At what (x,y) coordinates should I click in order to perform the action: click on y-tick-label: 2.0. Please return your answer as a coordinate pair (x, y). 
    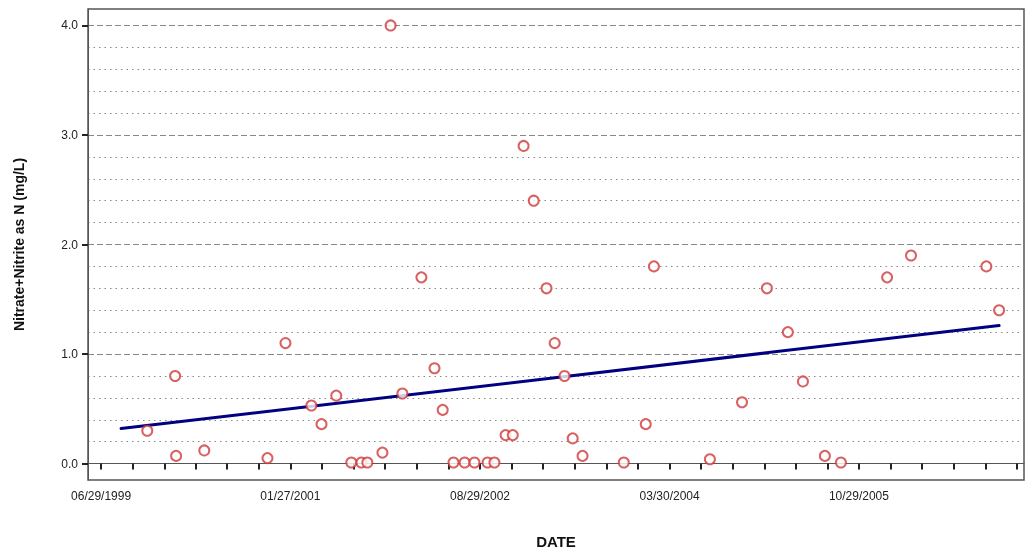
    Looking at the image, I should click on (70, 244).